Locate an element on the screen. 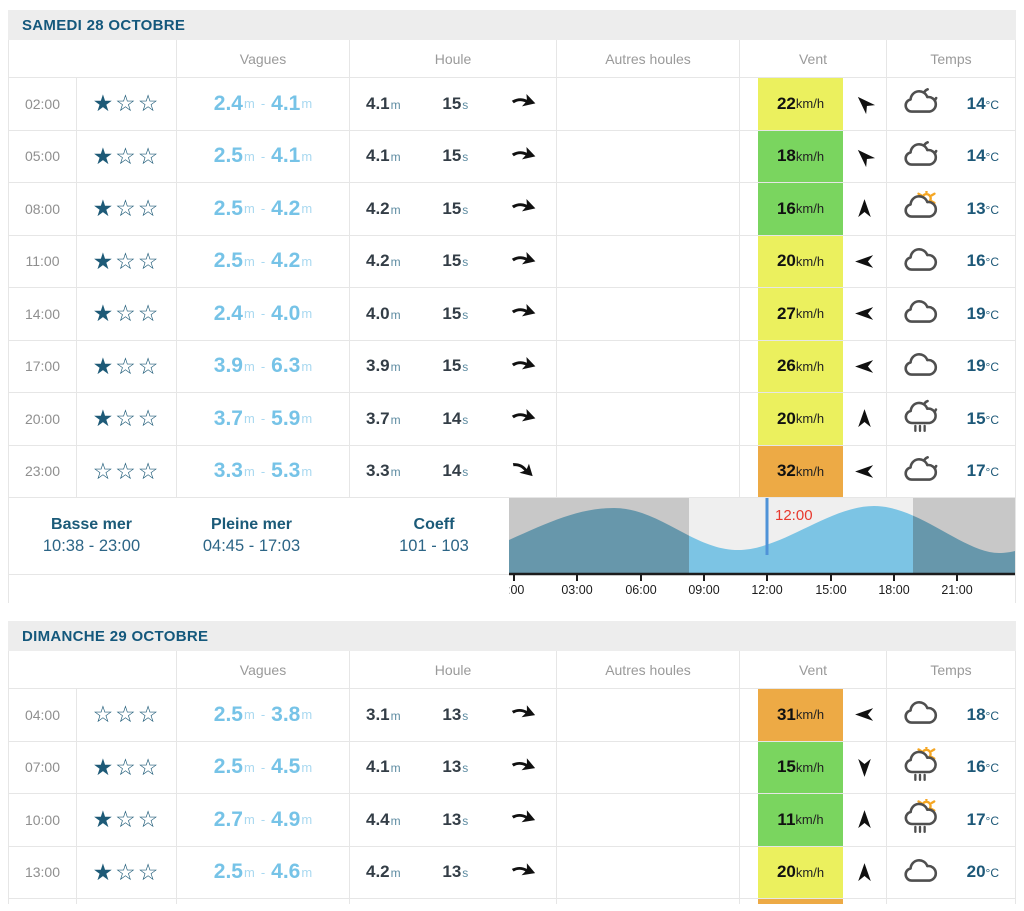 This screenshot has height=911, width=1024. column-header: Vent is located at coordinates (812, 669).